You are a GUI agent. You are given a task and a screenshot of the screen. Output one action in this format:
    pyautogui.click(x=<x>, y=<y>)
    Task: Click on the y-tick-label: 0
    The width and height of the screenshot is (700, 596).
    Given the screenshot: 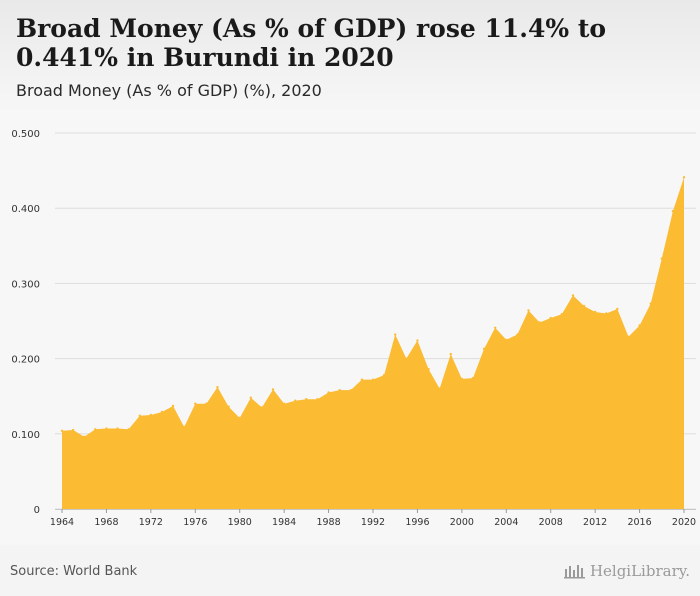 What is the action you would take?
    pyautogui.click(x=37, y=510)
    